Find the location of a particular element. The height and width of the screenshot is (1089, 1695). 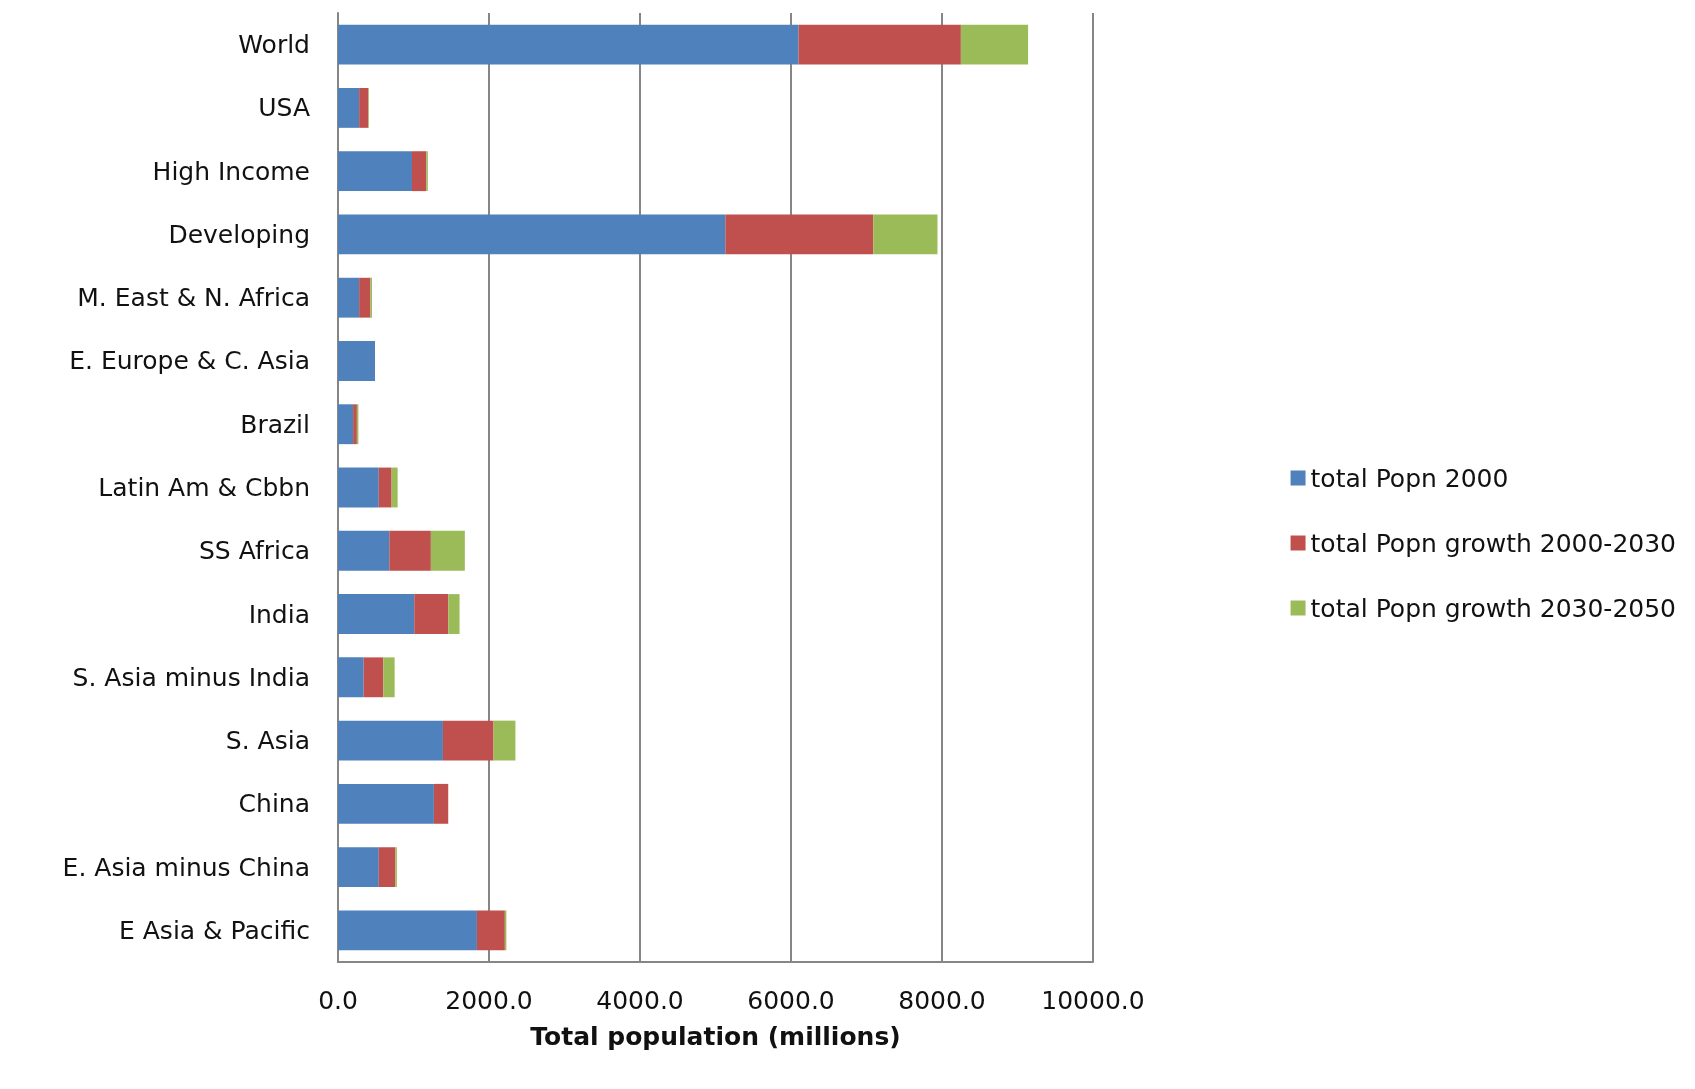

x-tick-label: 10000.0 is located at coordinates (1093, 1000).